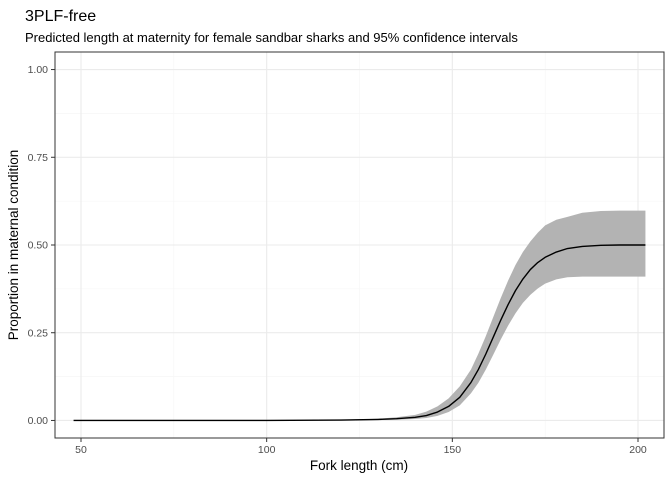 The height and width of the screenshot is (480, 672). I want to click on x-axis: 50 100 150 200, so click(361, 447).